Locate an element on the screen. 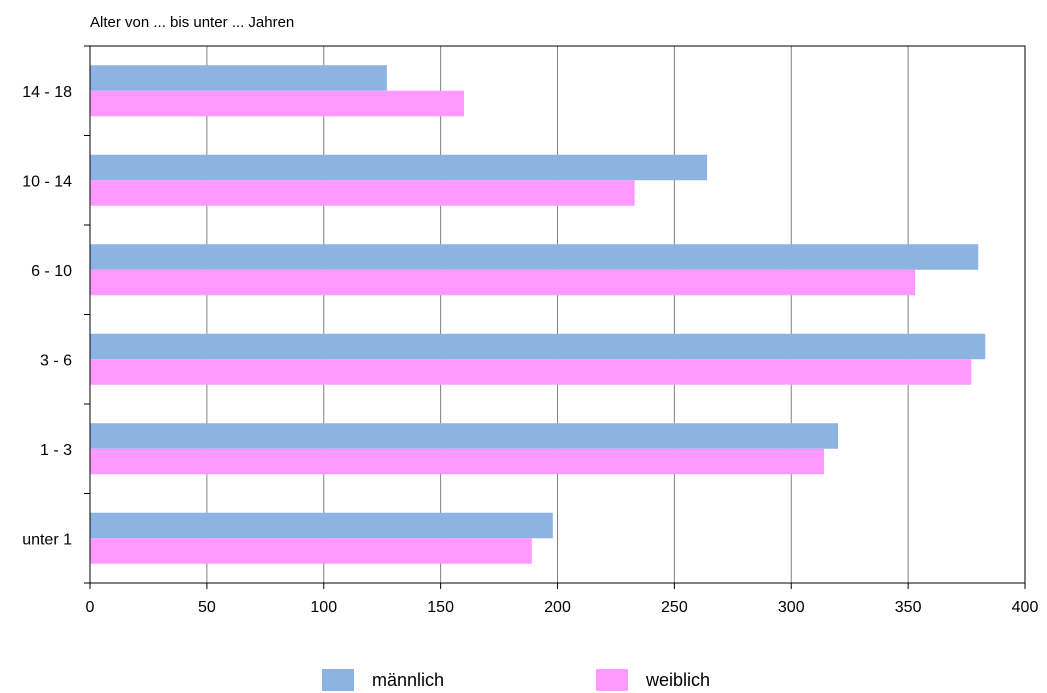  y-tick-label: 10 - 14 is located at coordinates (47, 181).